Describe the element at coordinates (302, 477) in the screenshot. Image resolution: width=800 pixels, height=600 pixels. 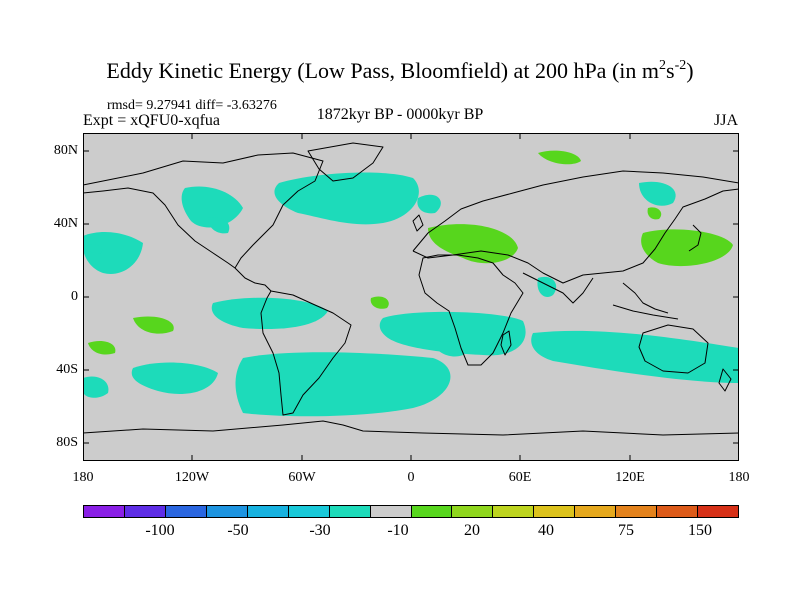
I see `lon-label-60w: 60W` at that location.